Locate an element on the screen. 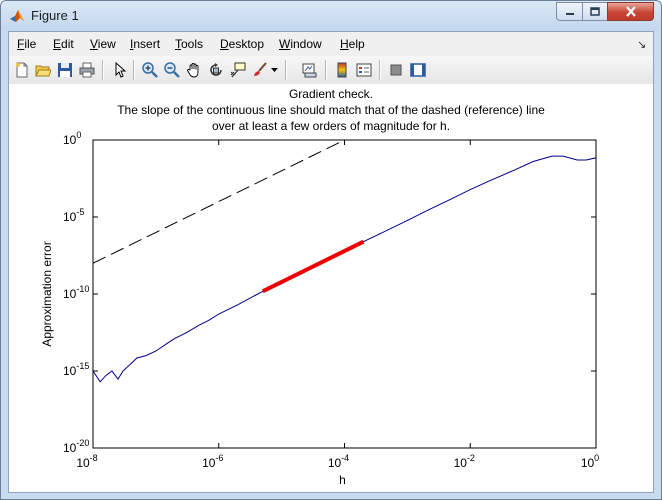  link-plot-icon is located at coordinates (309, 70).